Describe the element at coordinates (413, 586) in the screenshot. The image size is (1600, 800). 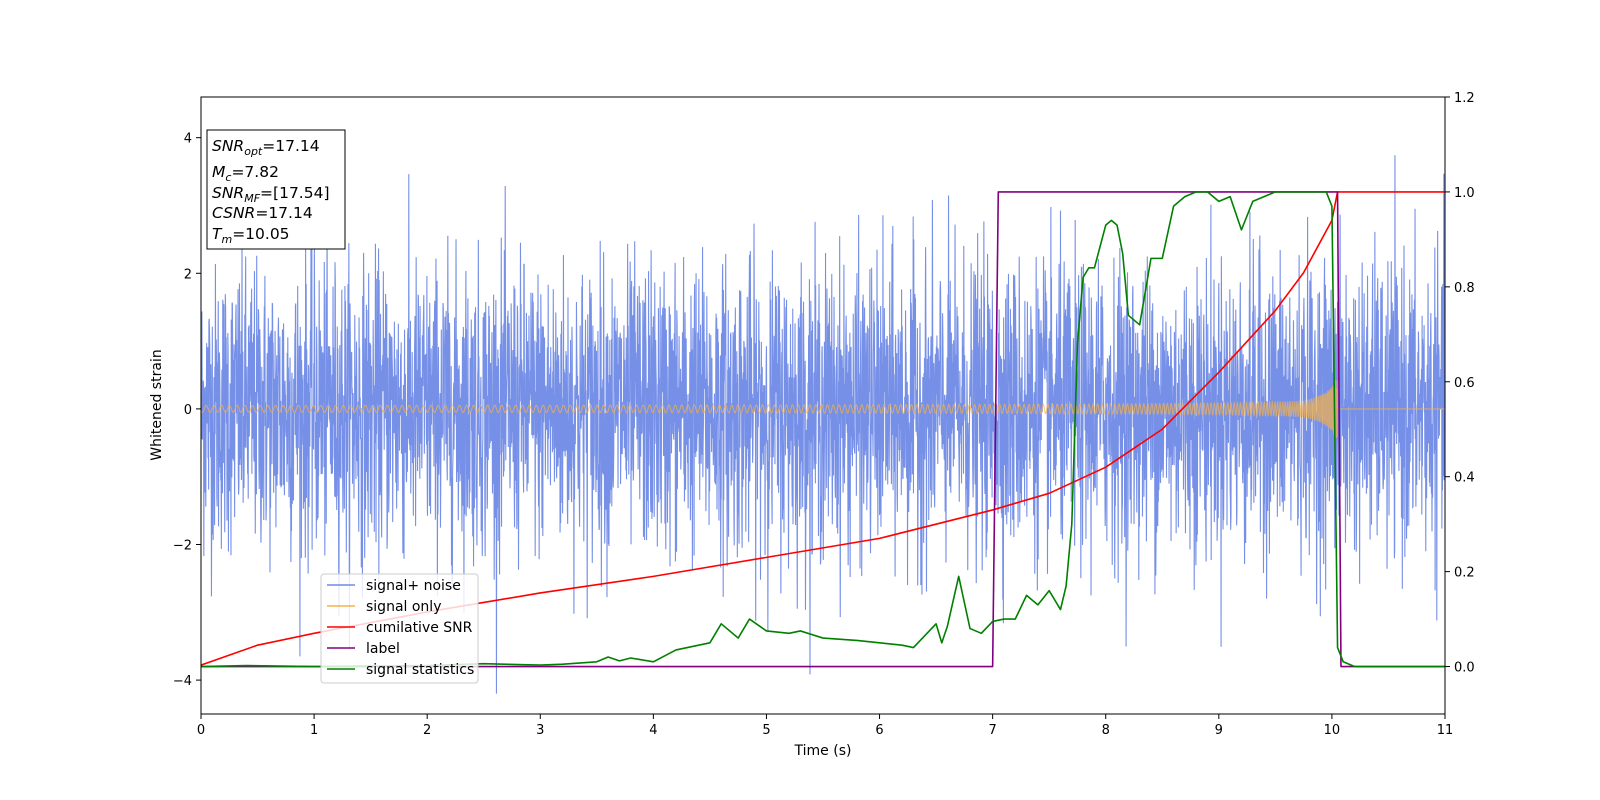
I see `legend-label-signal-noise: signal+ noise` at that location.